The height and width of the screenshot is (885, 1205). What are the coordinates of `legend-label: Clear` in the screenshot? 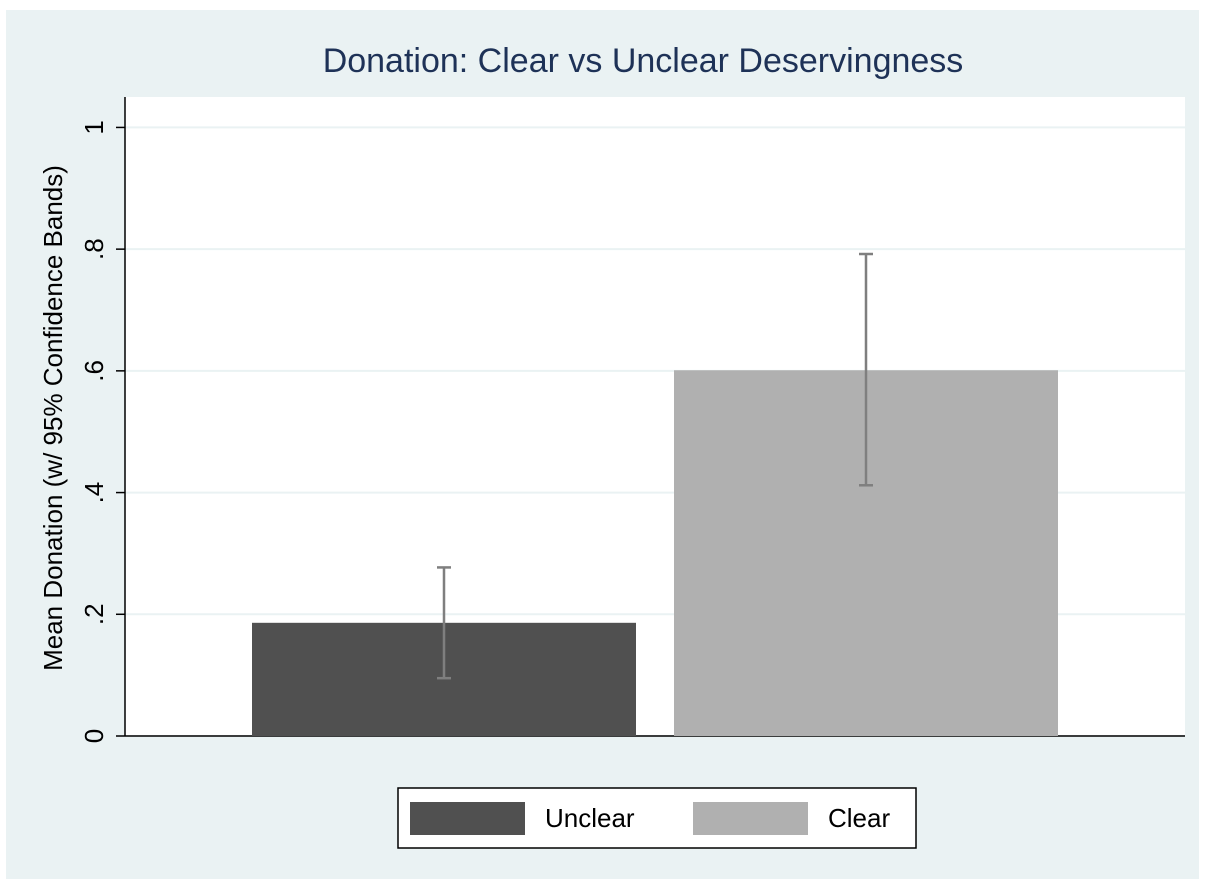 It's located at (859, 818).